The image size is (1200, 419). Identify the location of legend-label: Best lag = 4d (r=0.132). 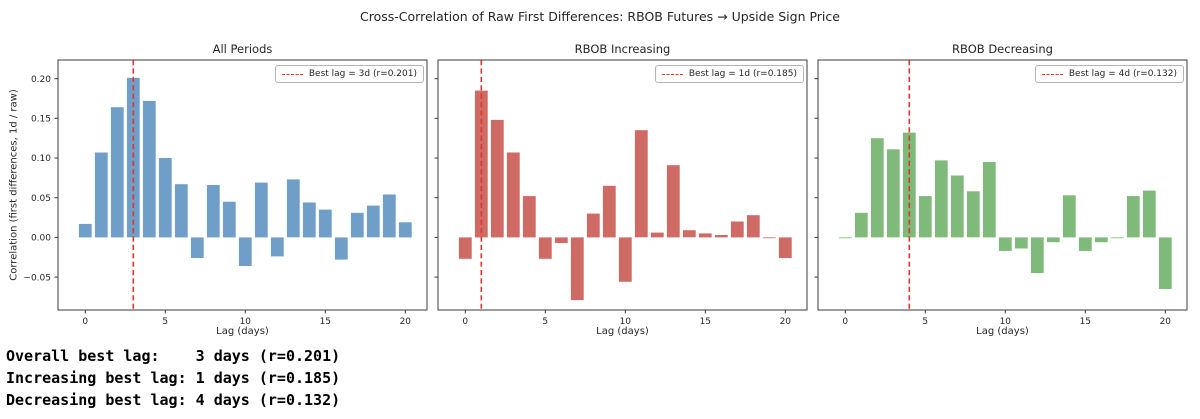
(1122, 74).